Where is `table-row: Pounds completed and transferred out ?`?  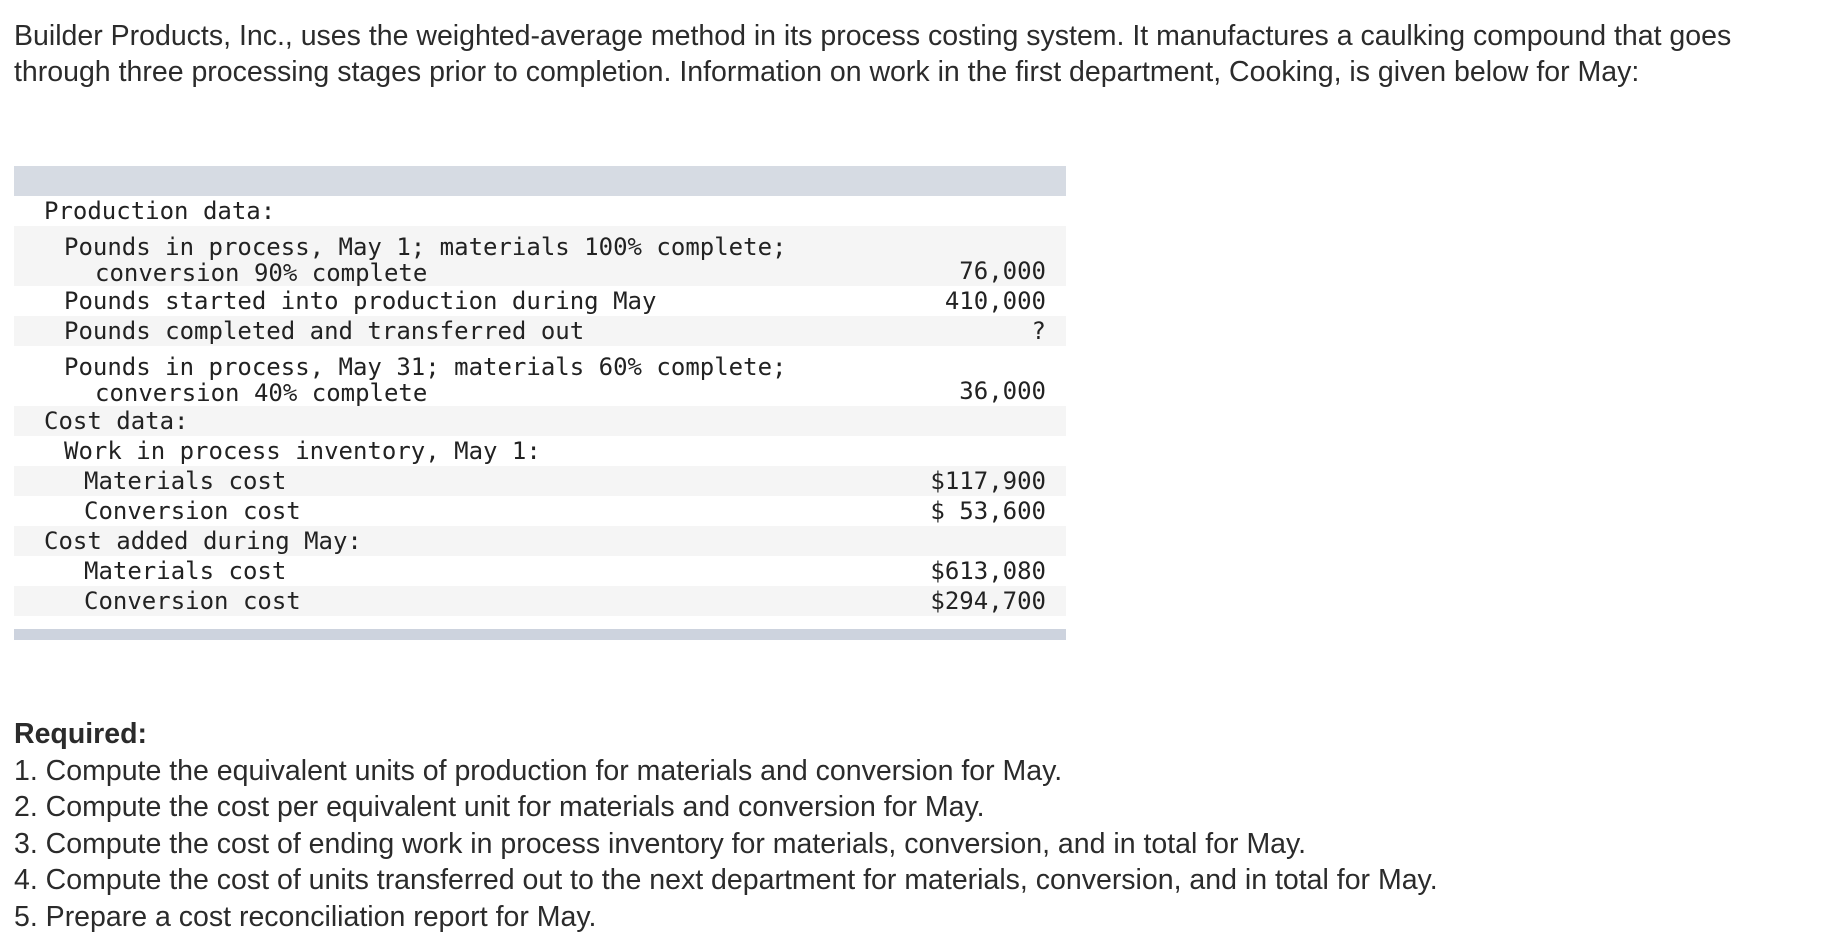
table-row: Pounds completed and transferred out ? is located at coordinates (540, 331).